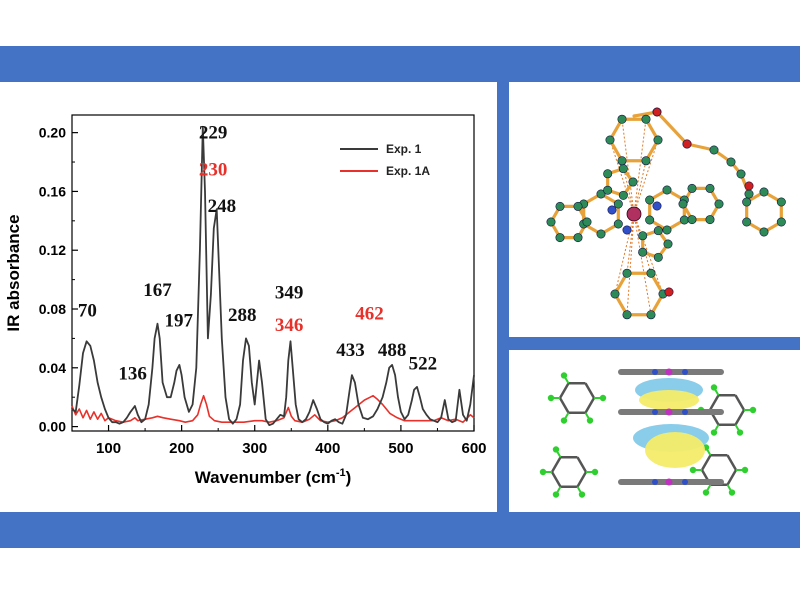  What do you see at coordinates (273, 408) in the screenshot?
I see `series-line-exp1a` at bounding box center [273, 408].